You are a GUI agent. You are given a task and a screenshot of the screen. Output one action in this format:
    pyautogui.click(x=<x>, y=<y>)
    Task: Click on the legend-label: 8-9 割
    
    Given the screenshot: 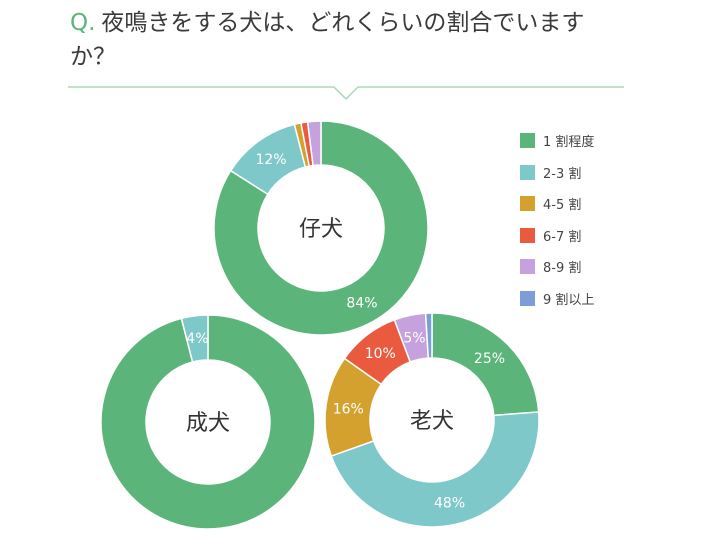 What is the action you would take?
    pyautogui.click(x=562, y=268)
    